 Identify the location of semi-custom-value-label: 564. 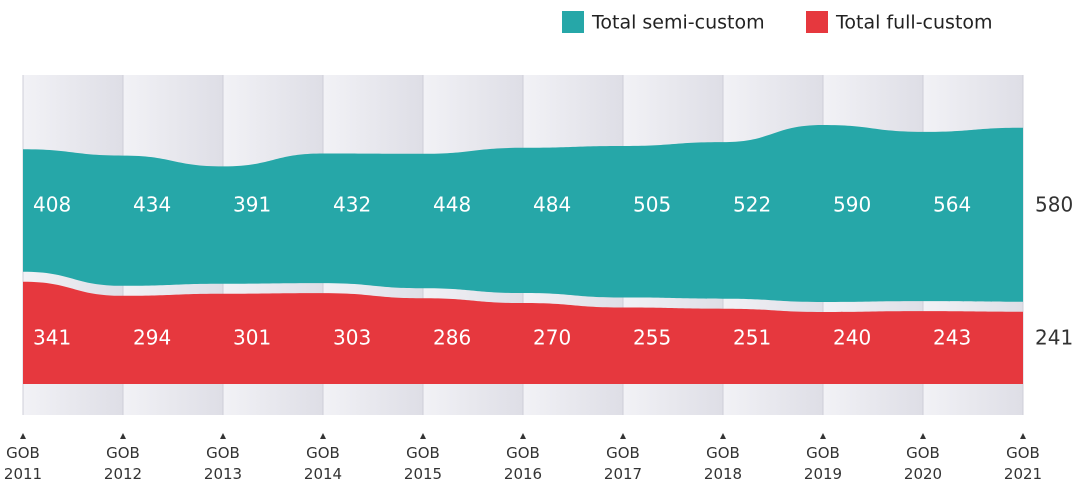
(952, 205).